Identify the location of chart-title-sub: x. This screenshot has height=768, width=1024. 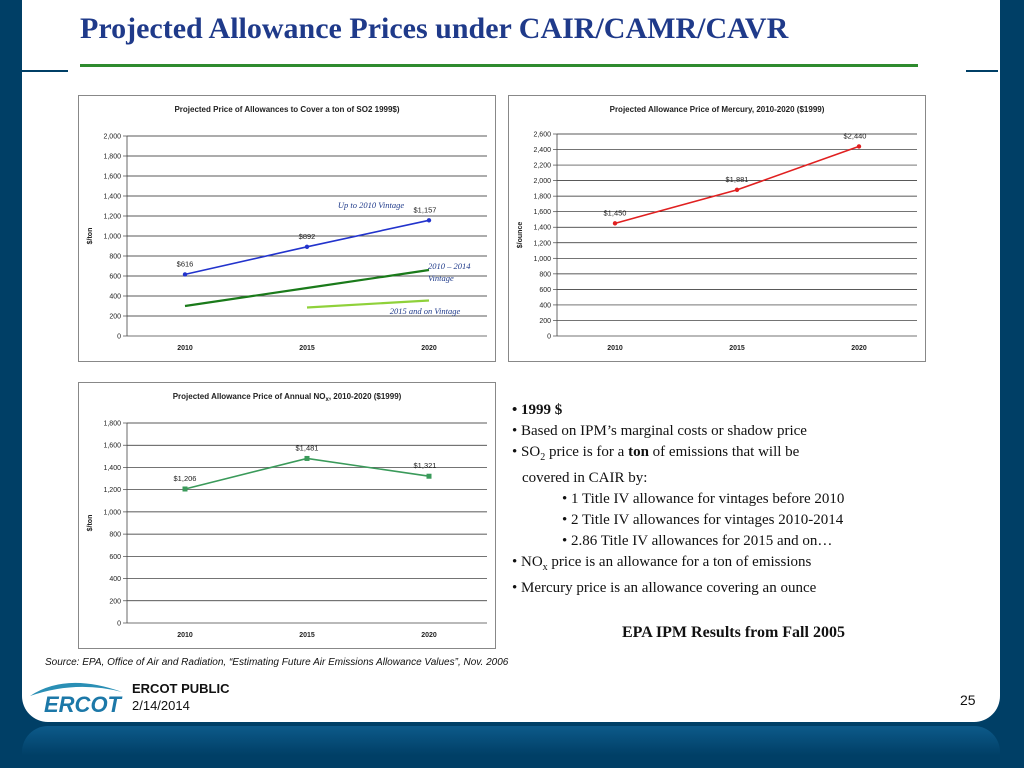
(327, 400).